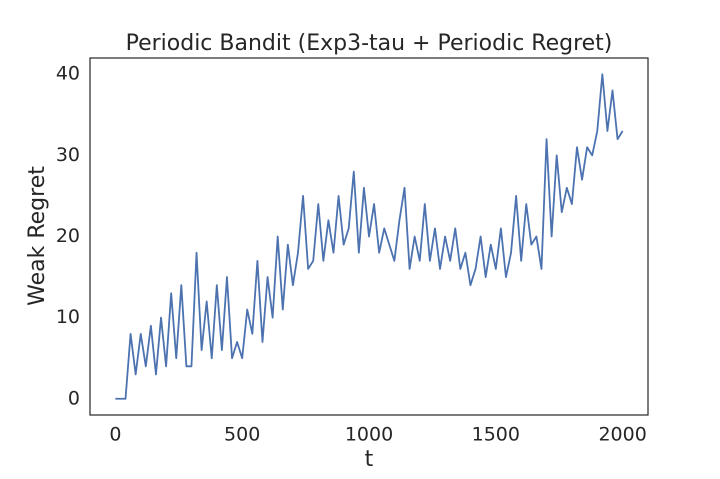 This screenshot has height=479, width=720. Describe the element at coordinates (37, 236) in the screenshot. I see `y-axis-label: Weak Regret` at that location.